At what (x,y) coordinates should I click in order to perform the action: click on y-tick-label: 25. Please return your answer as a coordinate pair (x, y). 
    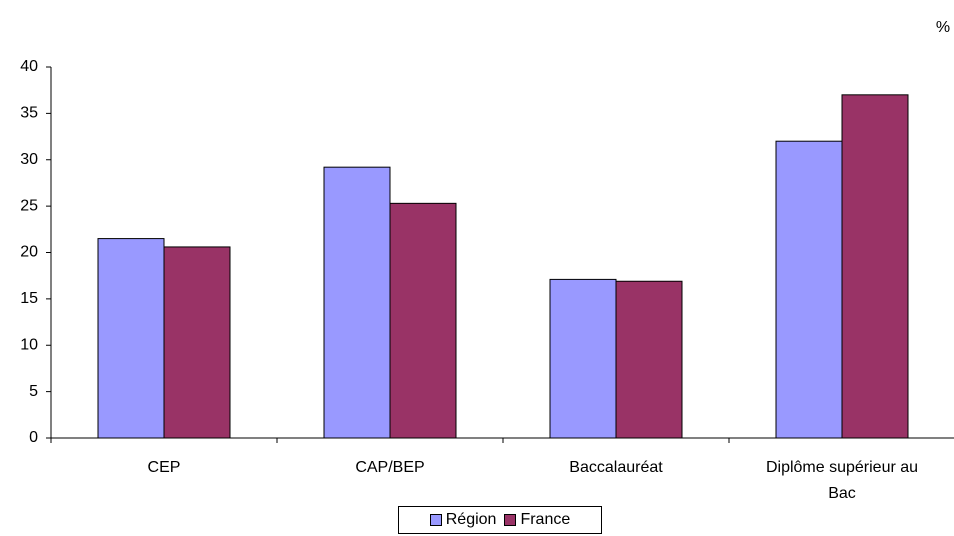
    Looking at the image, I should click on (29, 205).